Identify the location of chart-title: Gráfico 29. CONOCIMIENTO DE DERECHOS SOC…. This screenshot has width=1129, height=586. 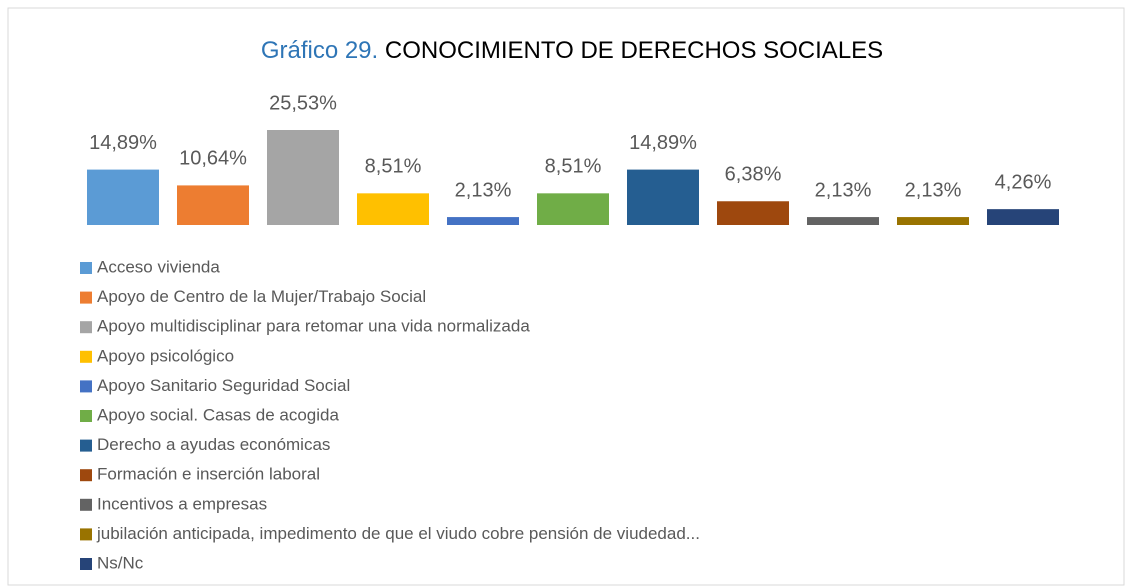
(572, 50).